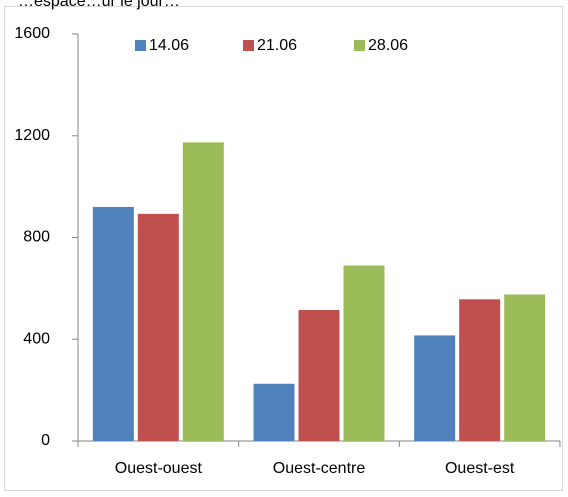 The width and height of the screenshot is (568, 497). I want to click on bar-14-06-ouest-centre, so click(274, 412).